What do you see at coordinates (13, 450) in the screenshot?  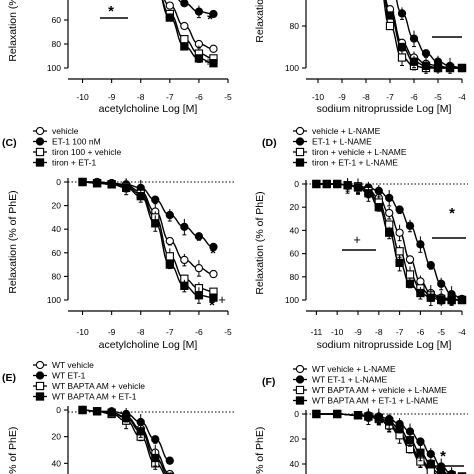 I see `y-axis-title: (% of PhE)` at bounding box center [13, 450].